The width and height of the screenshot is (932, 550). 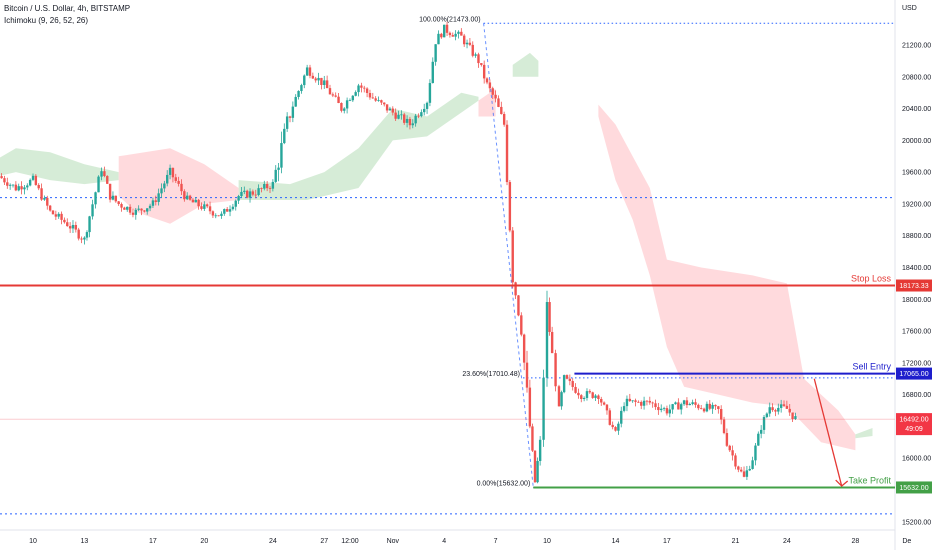 What do you see at coordinates (906, 541) in the screenshot?
I see `x-tick-label: De` at bounding box center [906, 541].